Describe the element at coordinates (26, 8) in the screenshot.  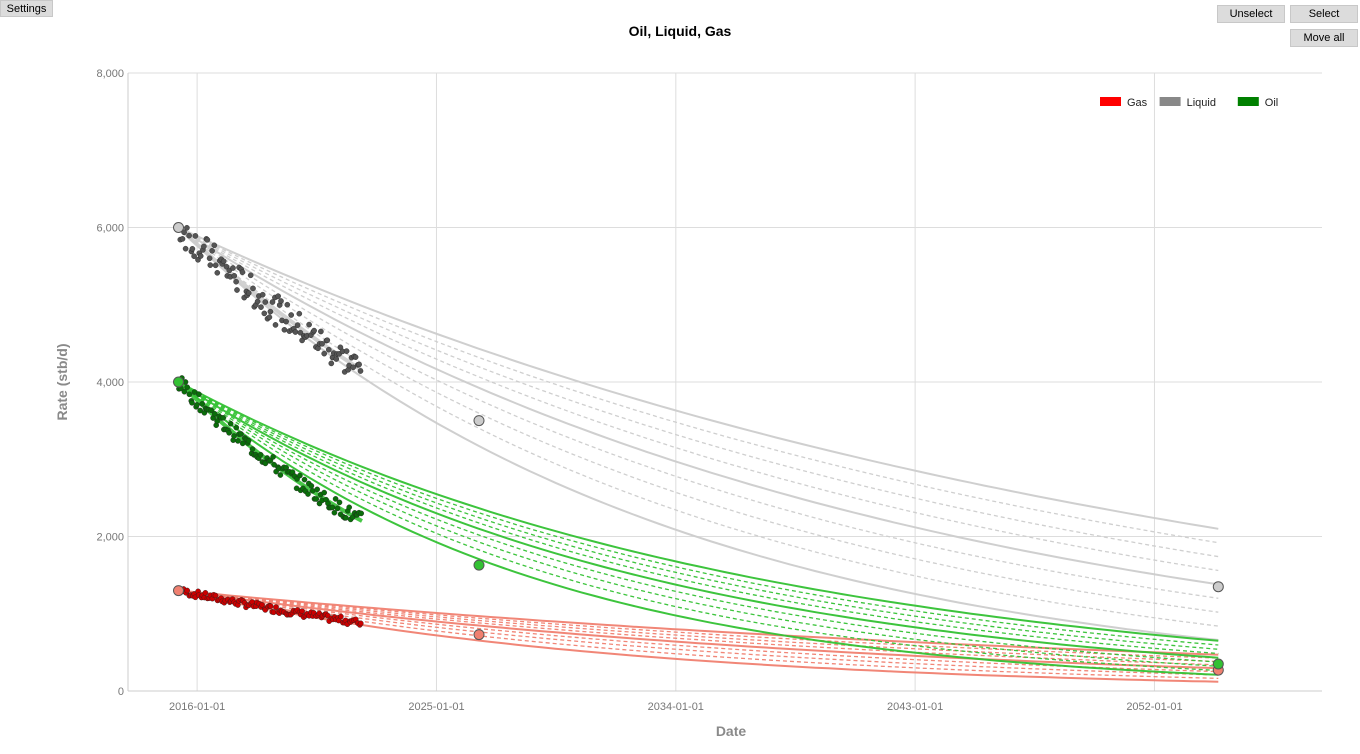
I see `settings-button: Settings` at that location.